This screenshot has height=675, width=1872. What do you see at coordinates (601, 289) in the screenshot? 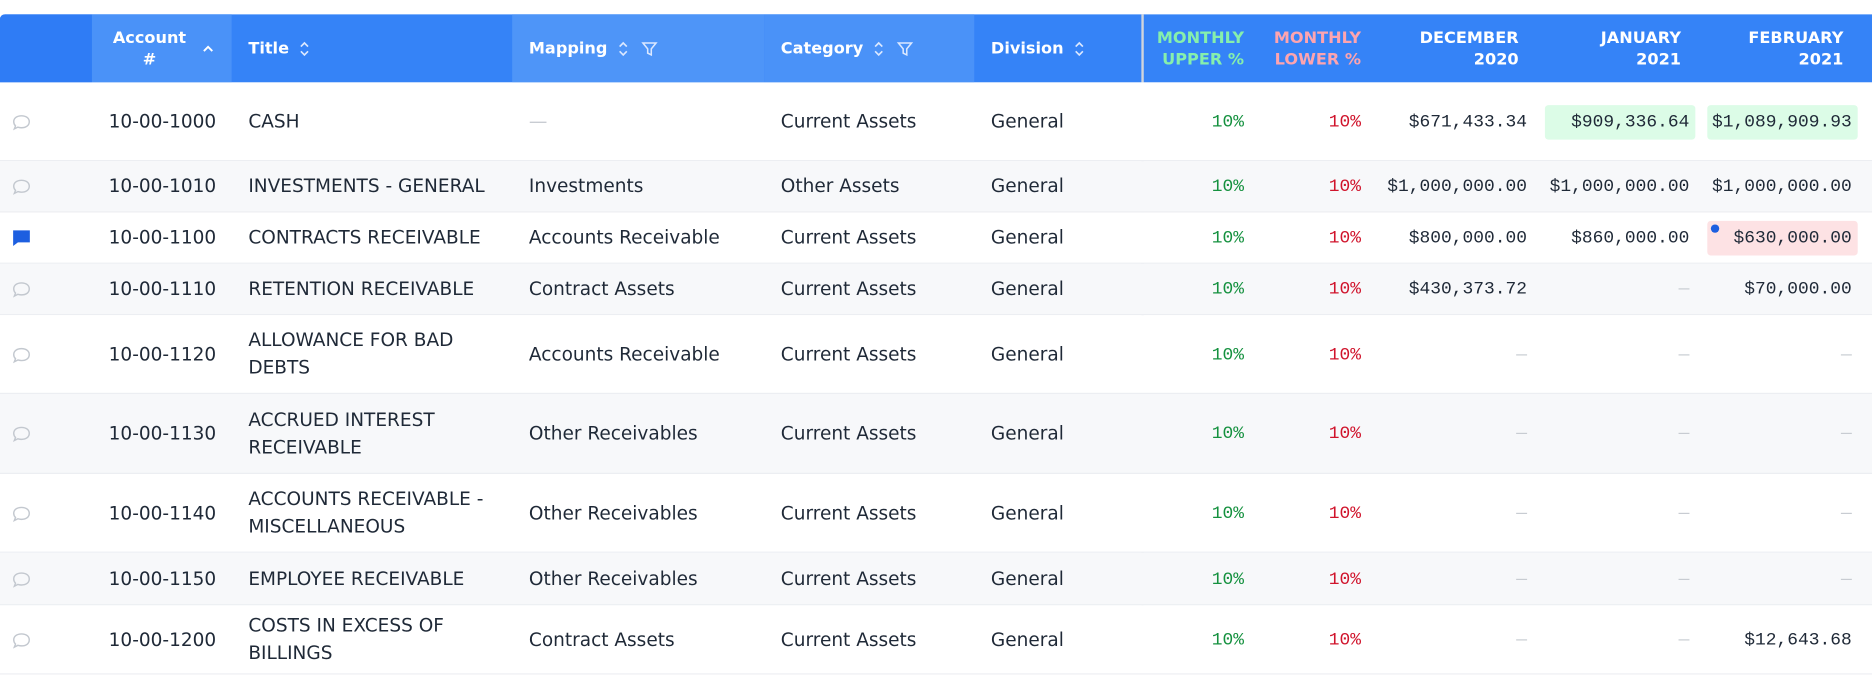
I see `mapping-cell: Contract Assets` at bounding box center [601, 289].